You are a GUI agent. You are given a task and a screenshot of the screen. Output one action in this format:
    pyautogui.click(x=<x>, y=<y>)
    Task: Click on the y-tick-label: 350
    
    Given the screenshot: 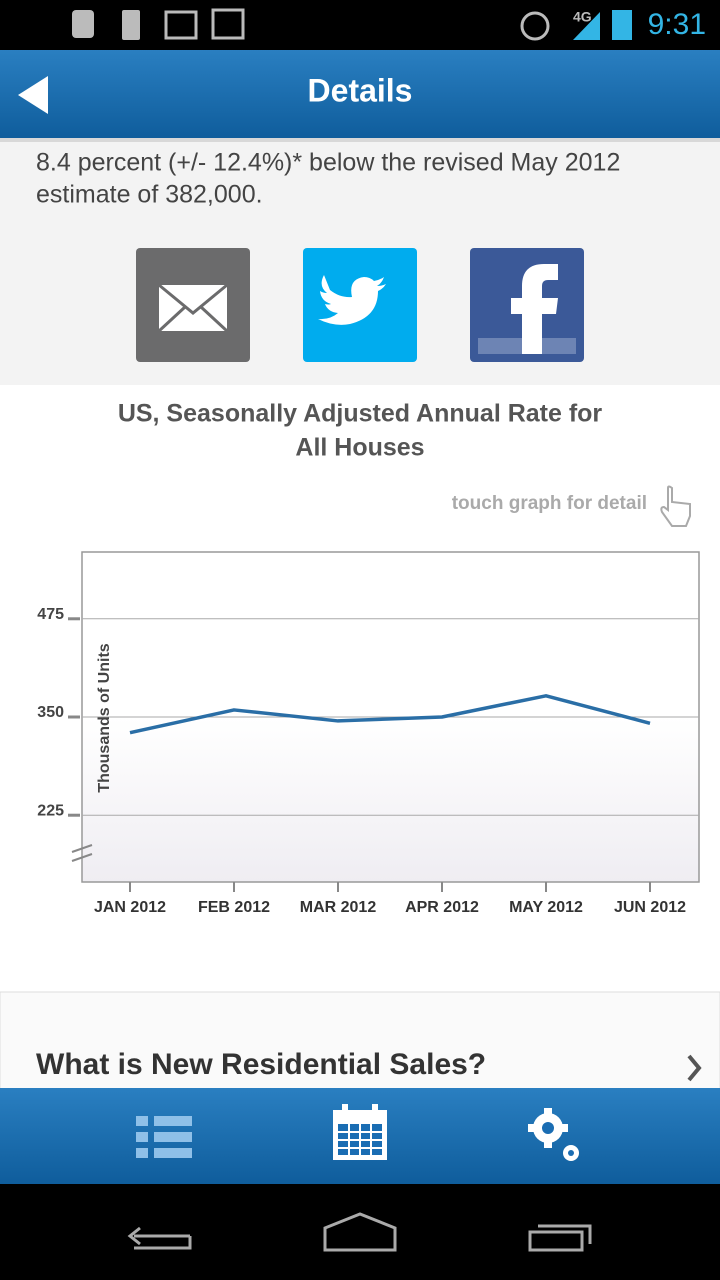 What is the action you would take?
    pyautogui.click(x=50, y=712)
    